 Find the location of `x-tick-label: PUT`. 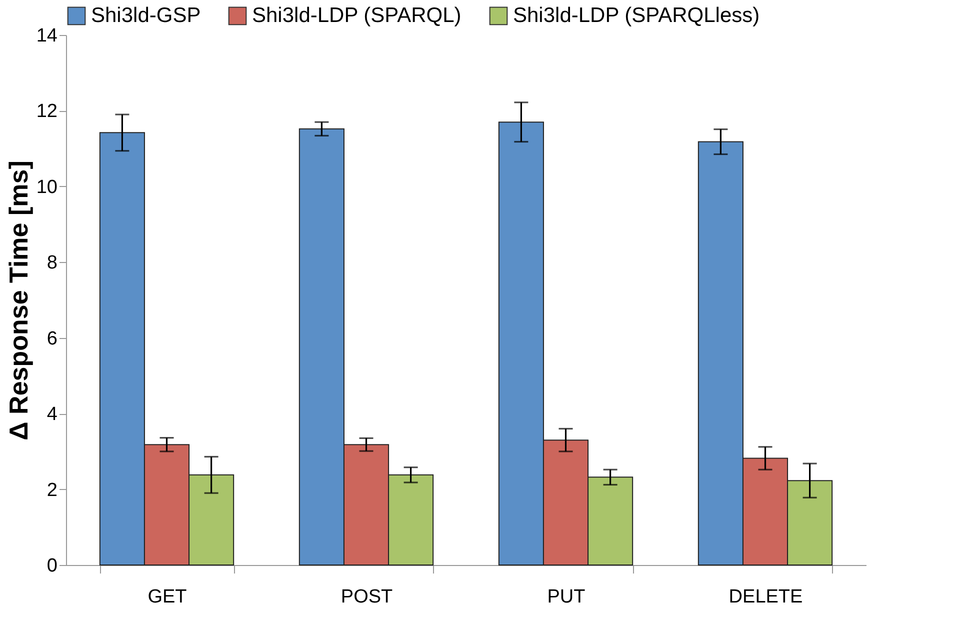

x-tick-label: PUT is located at coordinates (566, 597).